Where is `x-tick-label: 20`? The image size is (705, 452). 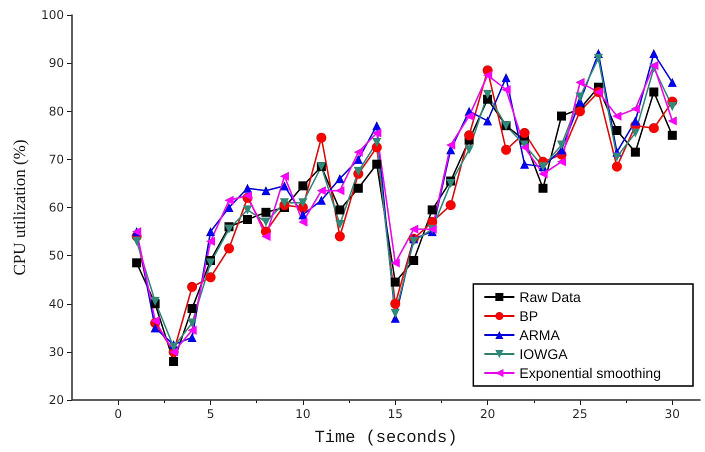
x-tick-label: 20 is located at coordinates (488, 414).